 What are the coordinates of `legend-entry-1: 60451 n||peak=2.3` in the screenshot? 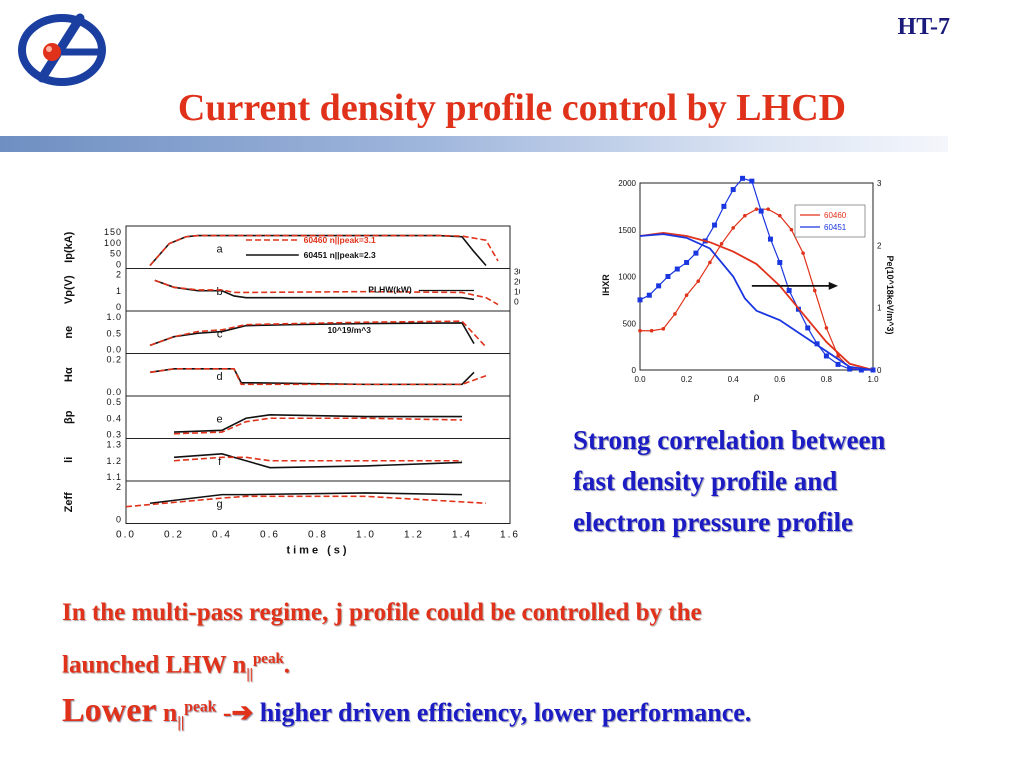 It's located at (340, 255).